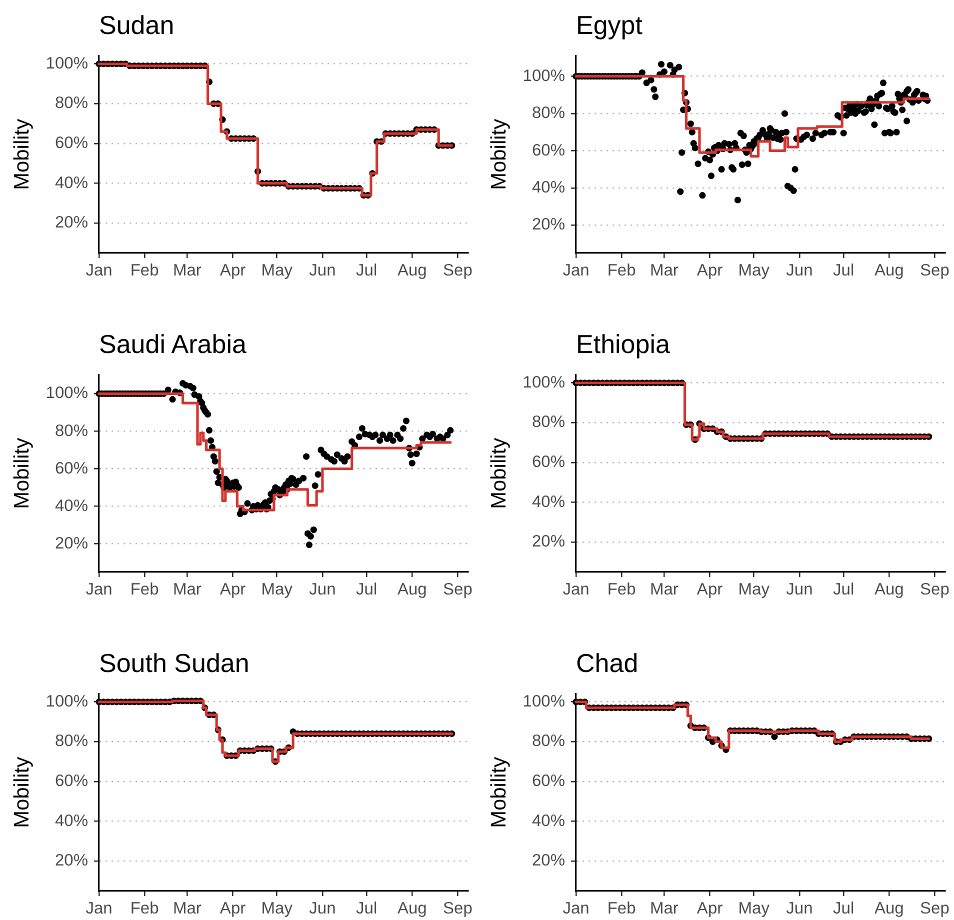  What do you see at coordinates (607, 663) in the screenshot?
I see `chart-title: Chad` at bounding box center [607, 663].